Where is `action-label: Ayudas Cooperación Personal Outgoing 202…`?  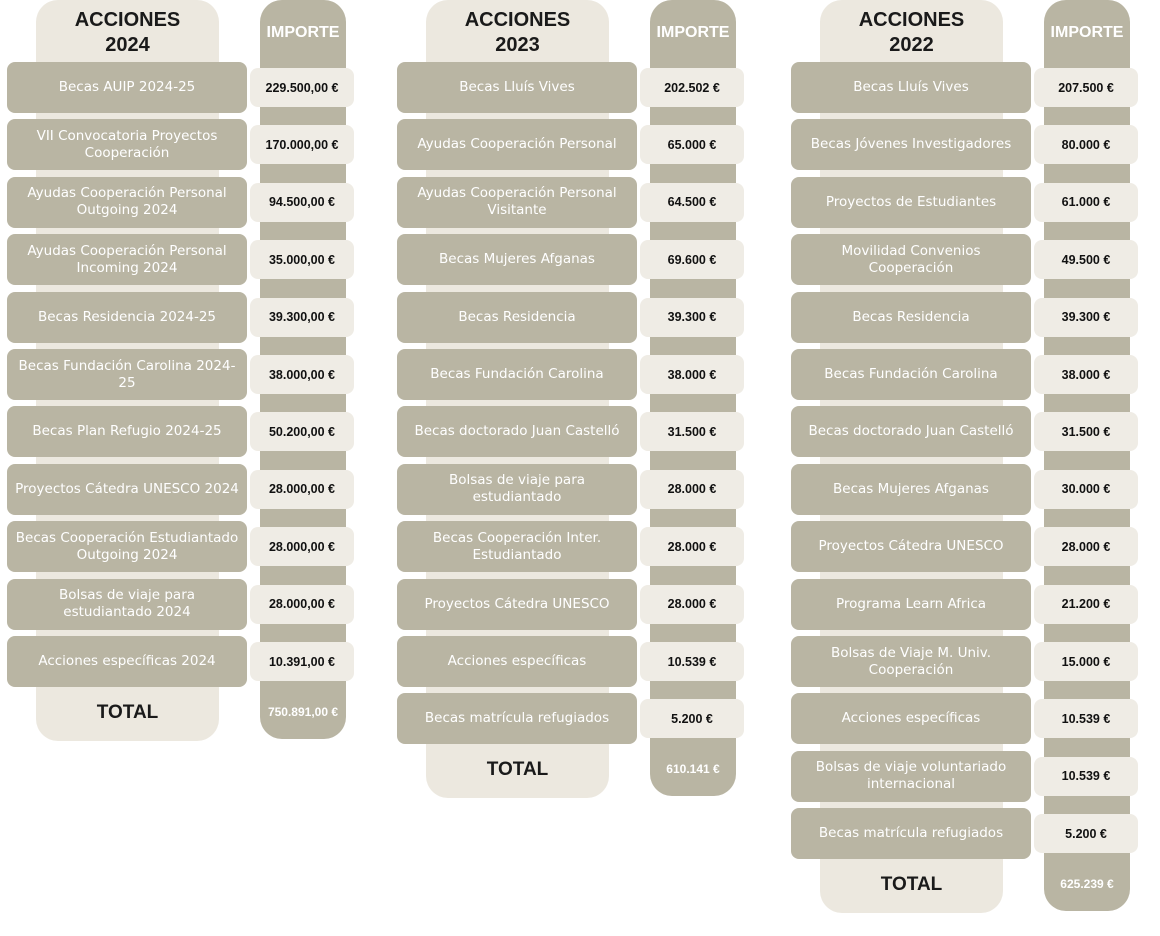 action-label: Ayudas Cooperación Personal Outgoing 202… is located at coordinates (127, 202).